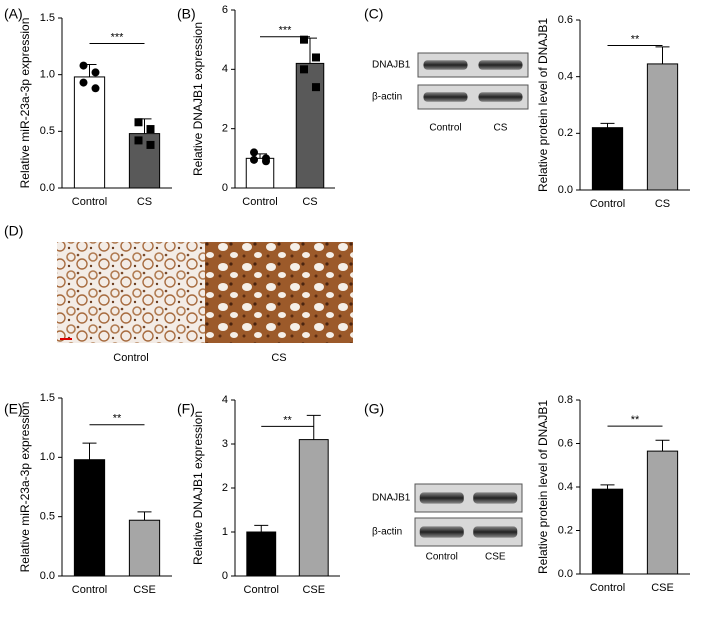  I want to click on blot-lane-label: CS, so click(501, 128).